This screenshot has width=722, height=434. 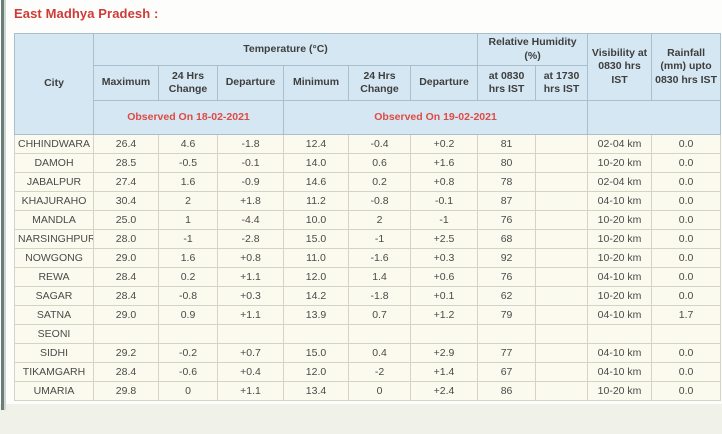 I want to click on cell-rh-0830: 81, so click(x=507, y=144).